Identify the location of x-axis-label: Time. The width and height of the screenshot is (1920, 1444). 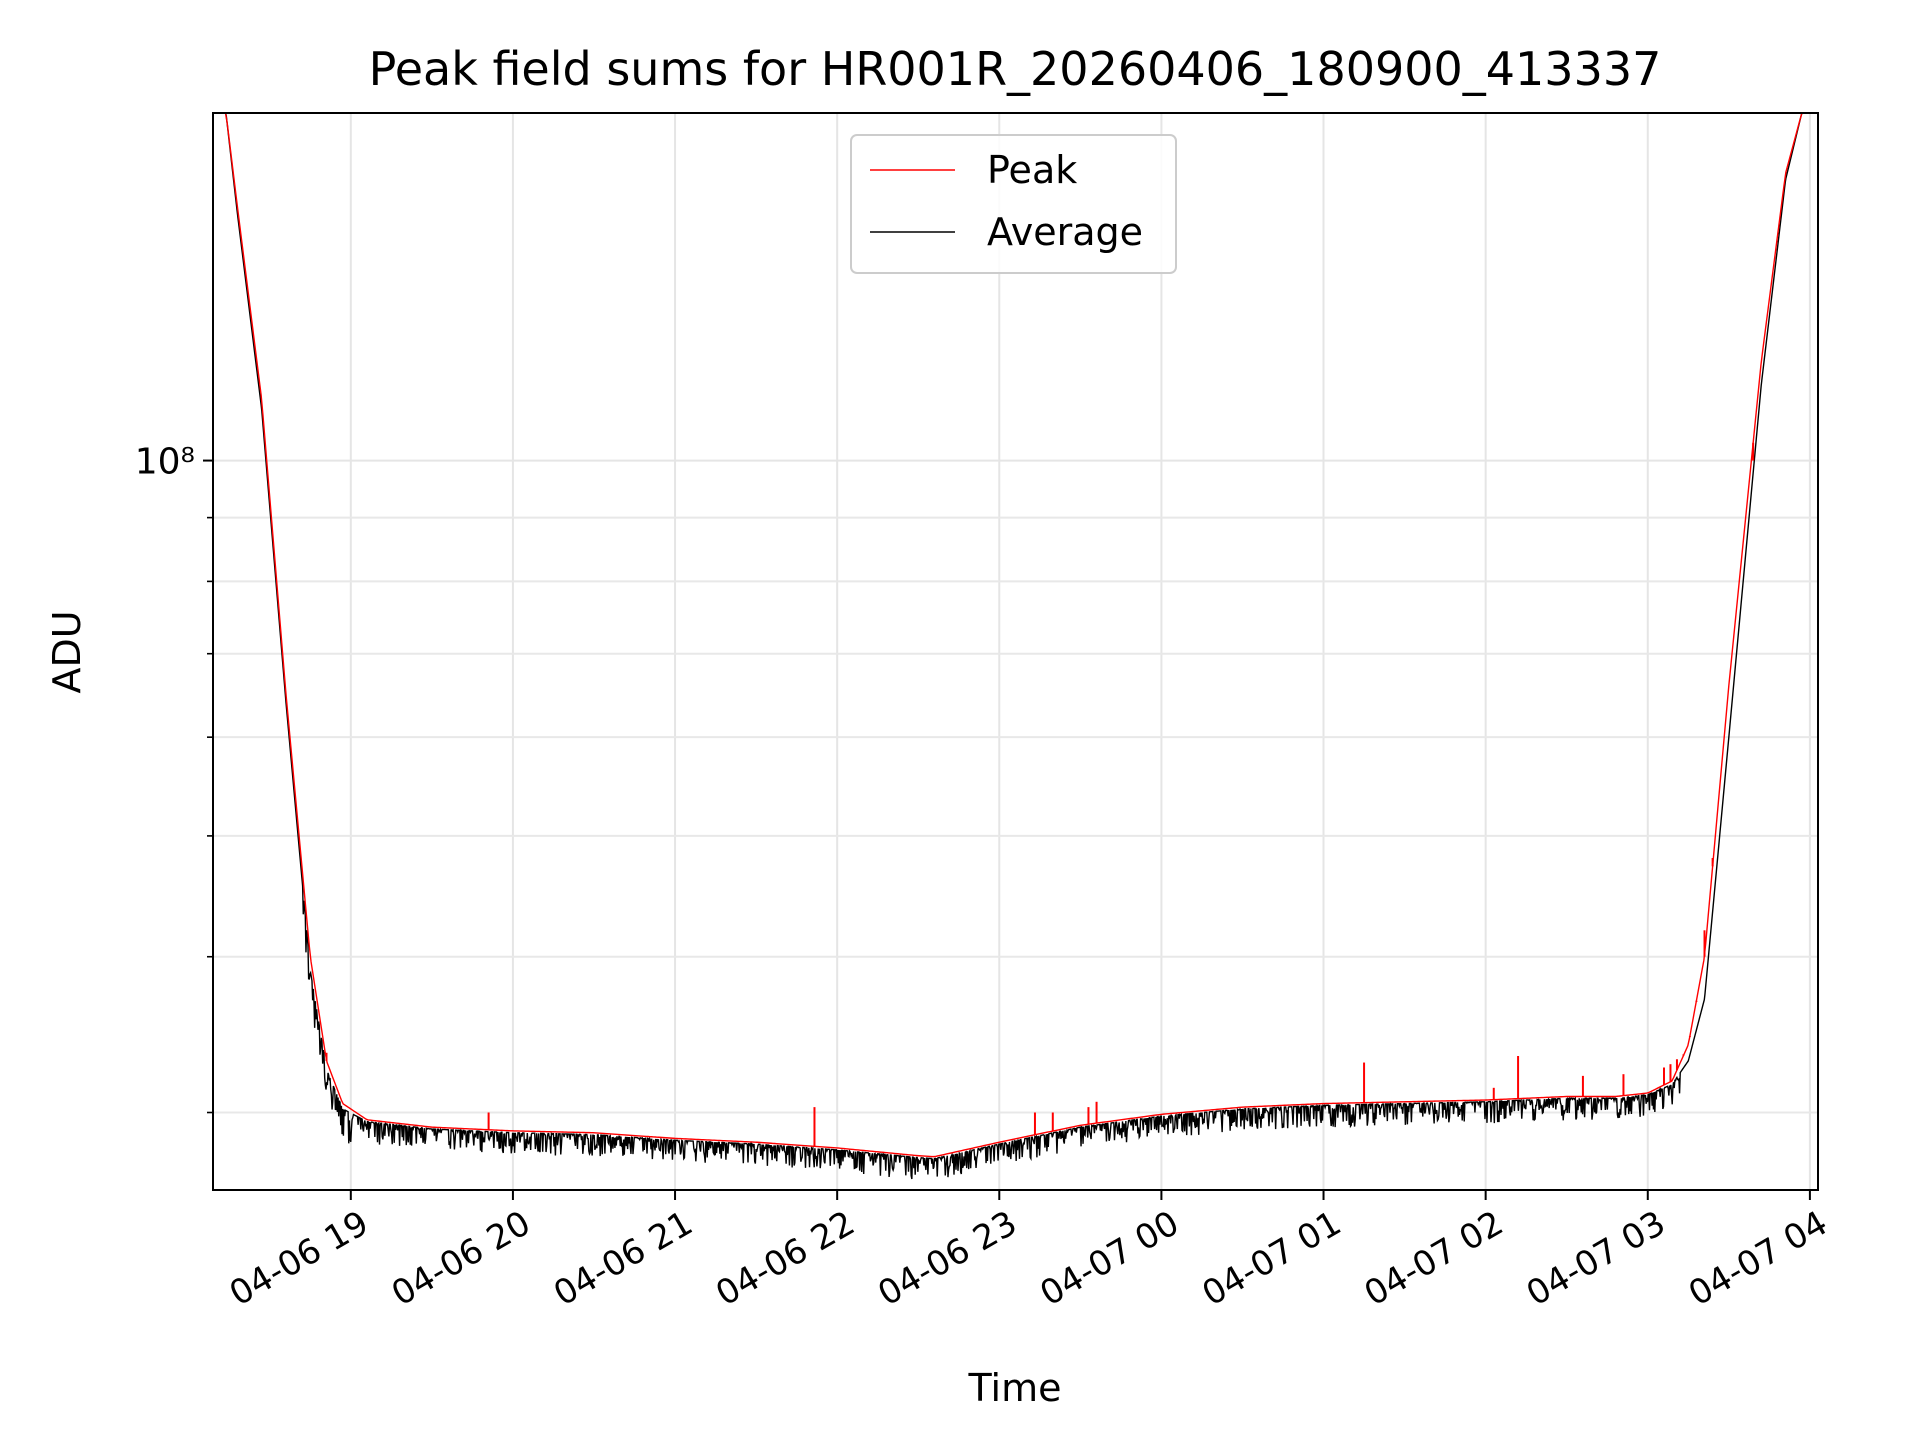
(1015, 1388).